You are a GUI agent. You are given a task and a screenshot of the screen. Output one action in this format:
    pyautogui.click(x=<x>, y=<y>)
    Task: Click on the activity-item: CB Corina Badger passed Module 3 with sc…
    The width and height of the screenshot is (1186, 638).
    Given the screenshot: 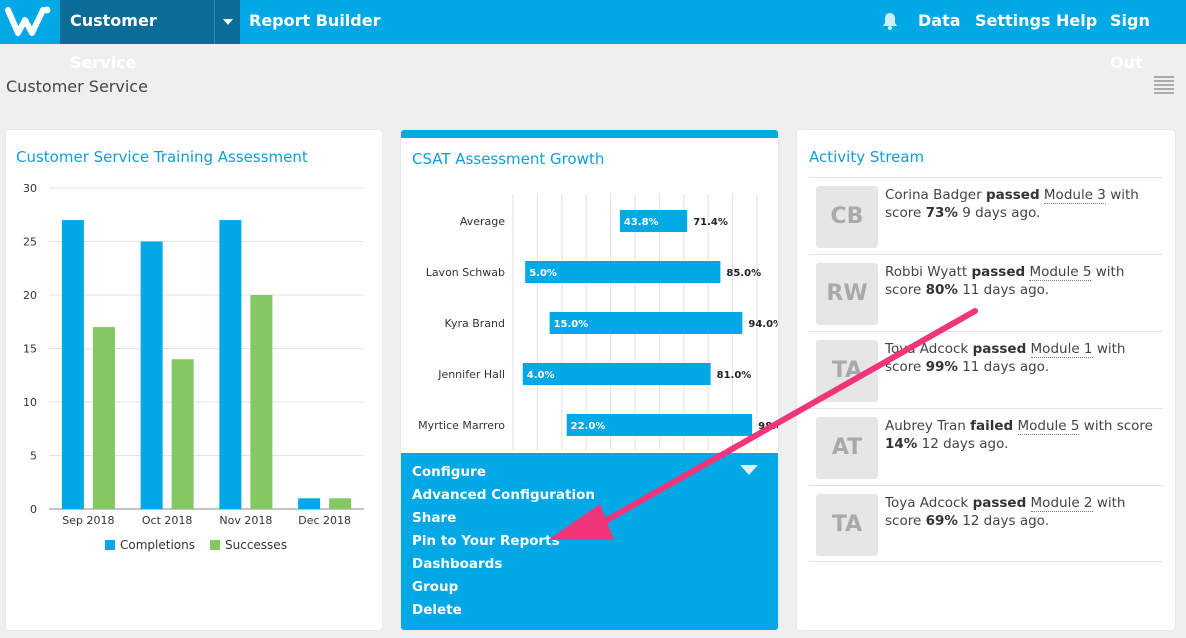 What is the action you would take?
    pyautogui.click(x=986, y=215)
    